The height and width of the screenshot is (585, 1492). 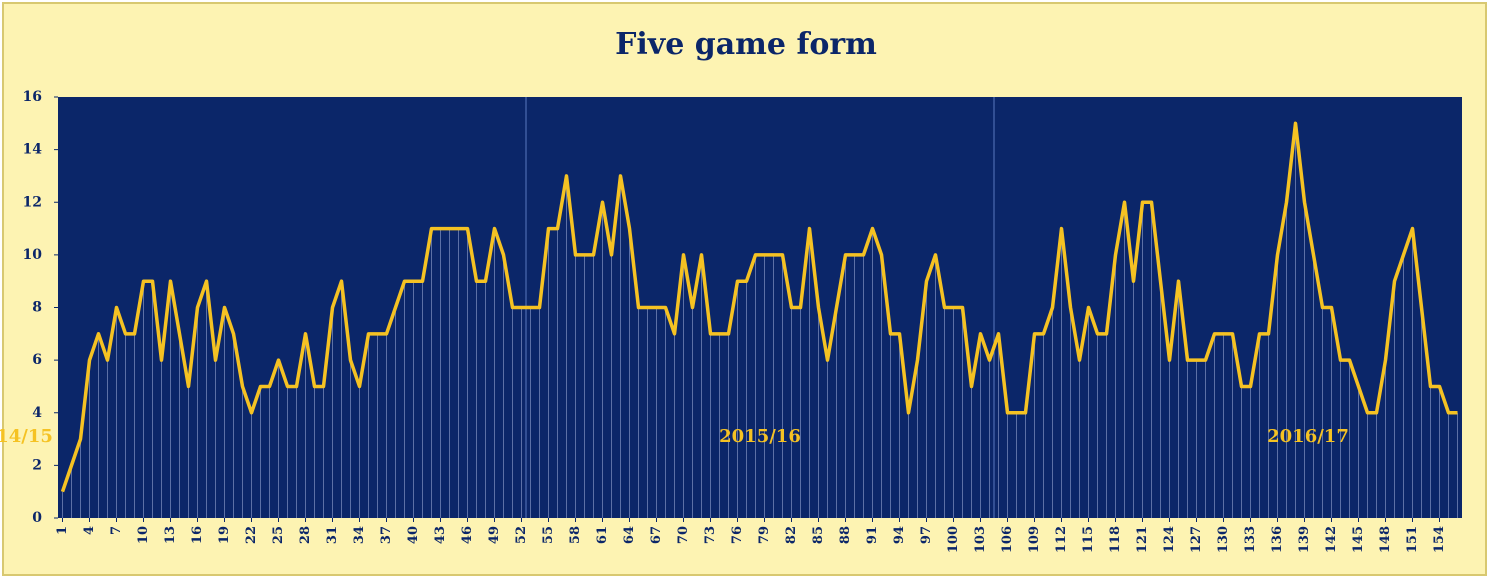 I want to click on x-tick-label: 100, so click(x=953, y=539).